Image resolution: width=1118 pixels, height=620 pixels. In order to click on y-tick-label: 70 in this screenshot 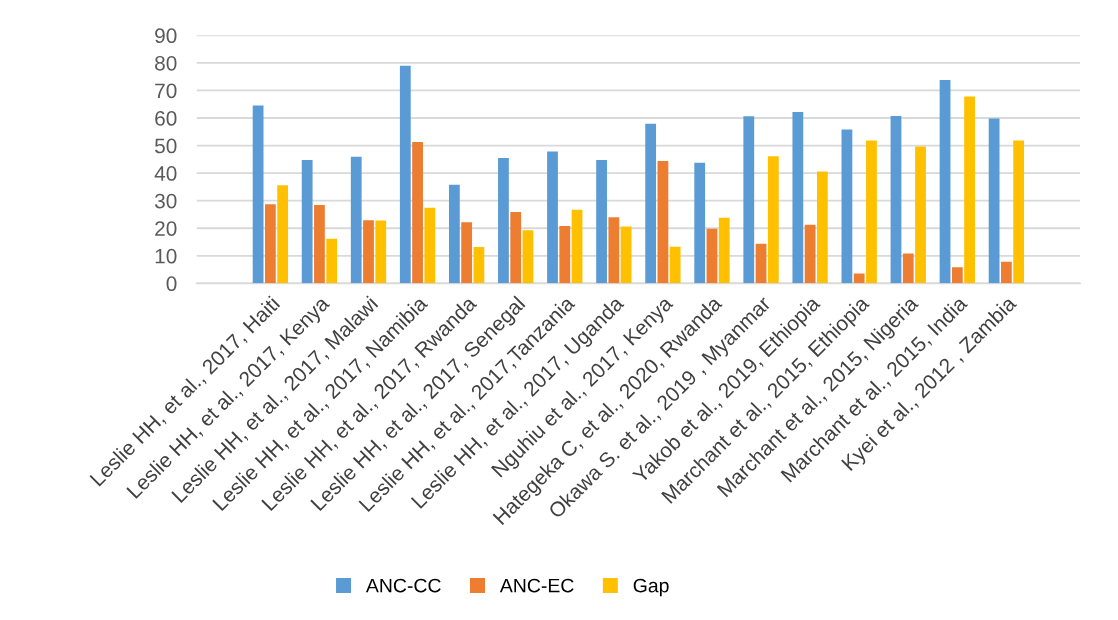, I will do `click(166, 91)`.